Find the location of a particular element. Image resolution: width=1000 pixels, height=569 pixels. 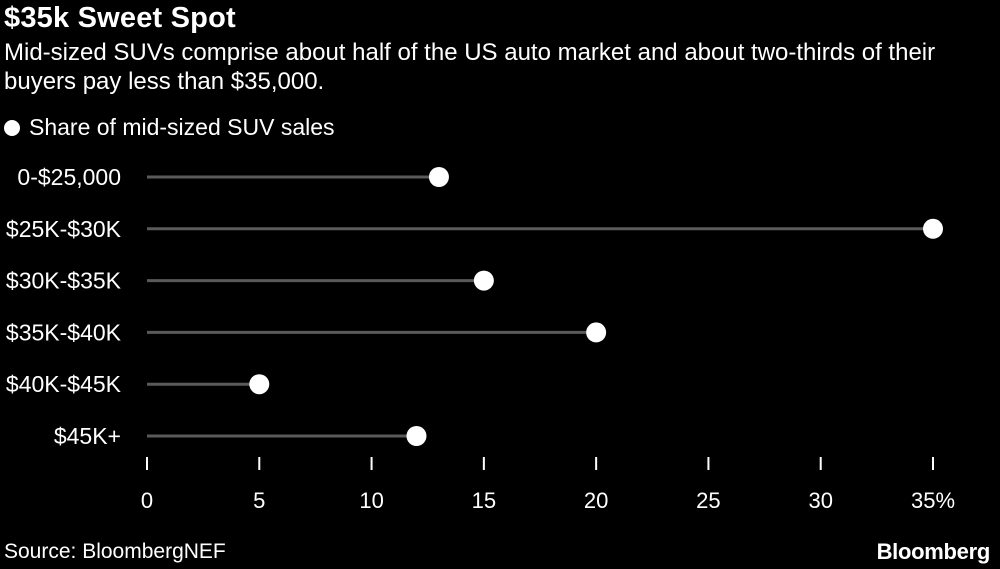

legend-dot-icon is located at coordinates (12, 127).